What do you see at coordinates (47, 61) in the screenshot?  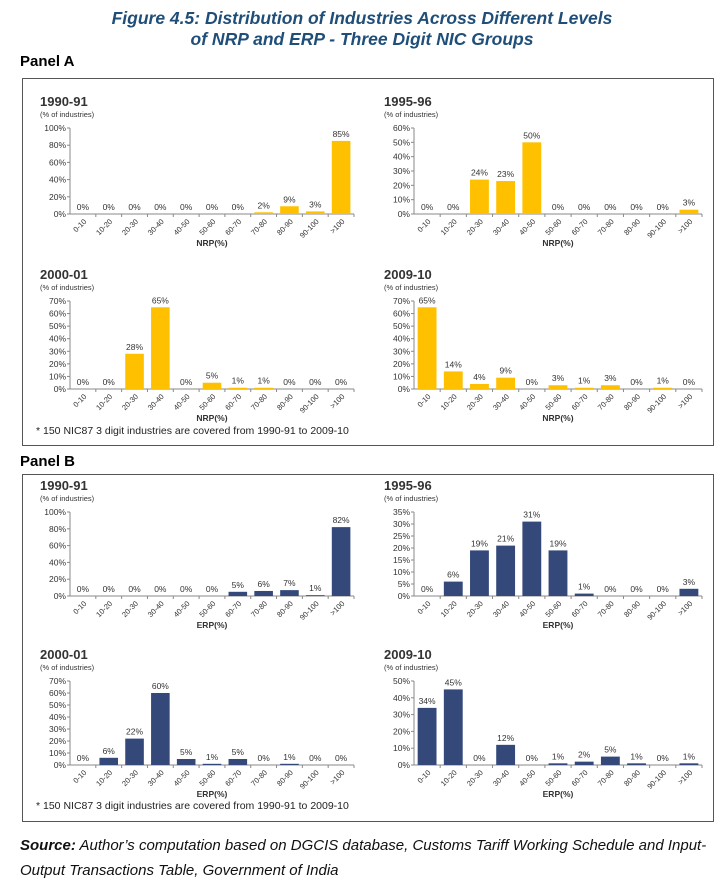 I see `panel-a-label: Panel A` at bounding box center [47, 61].